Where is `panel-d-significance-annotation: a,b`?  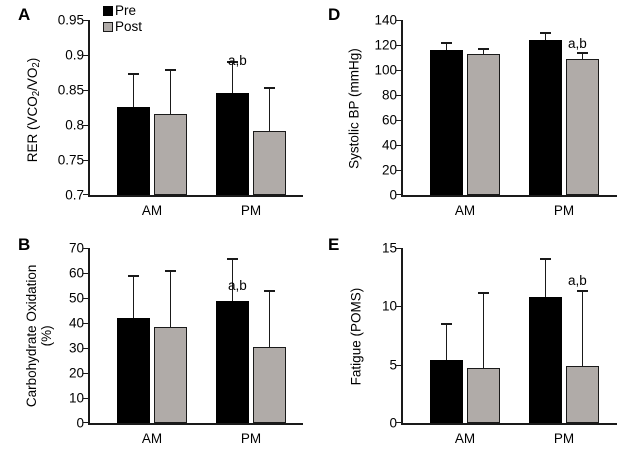 panel-d-significance-annotation: a,b is located at coordinates (577, 43).